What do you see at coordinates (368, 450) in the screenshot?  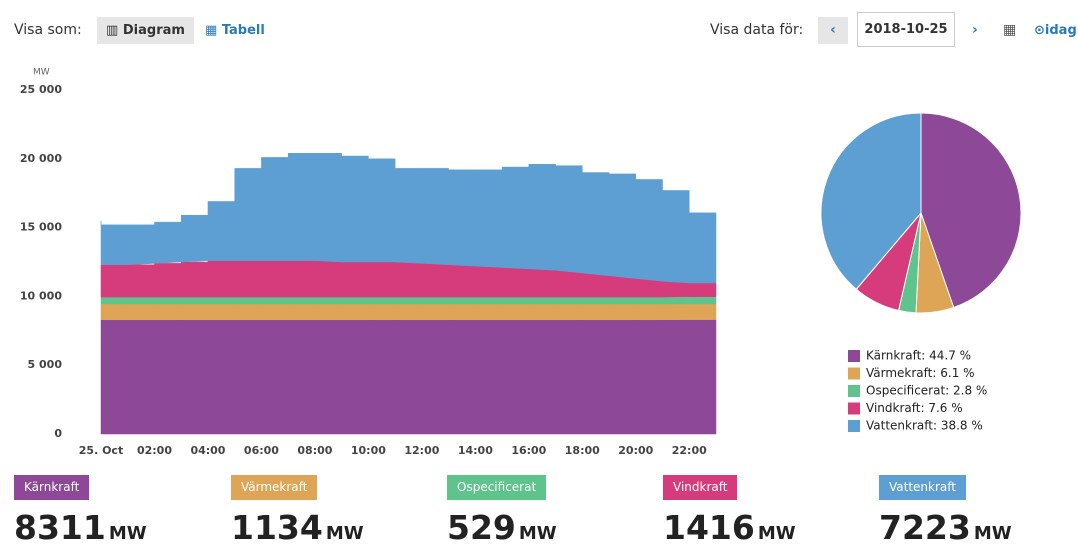 I see `x-tick-label: 10:00` at bounding box center [368, 450].